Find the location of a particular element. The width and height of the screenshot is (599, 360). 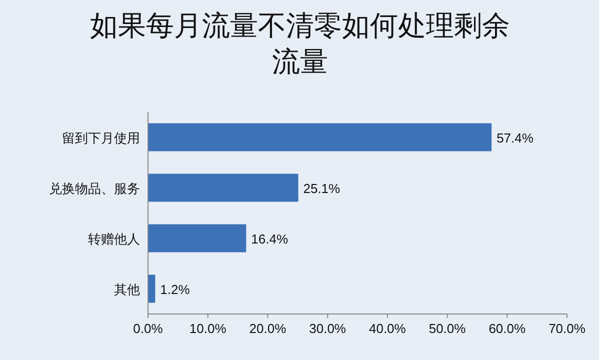

chart-title: 如果每月流量不清零如何处理剩余流量 is located at coordinates (300, 44).